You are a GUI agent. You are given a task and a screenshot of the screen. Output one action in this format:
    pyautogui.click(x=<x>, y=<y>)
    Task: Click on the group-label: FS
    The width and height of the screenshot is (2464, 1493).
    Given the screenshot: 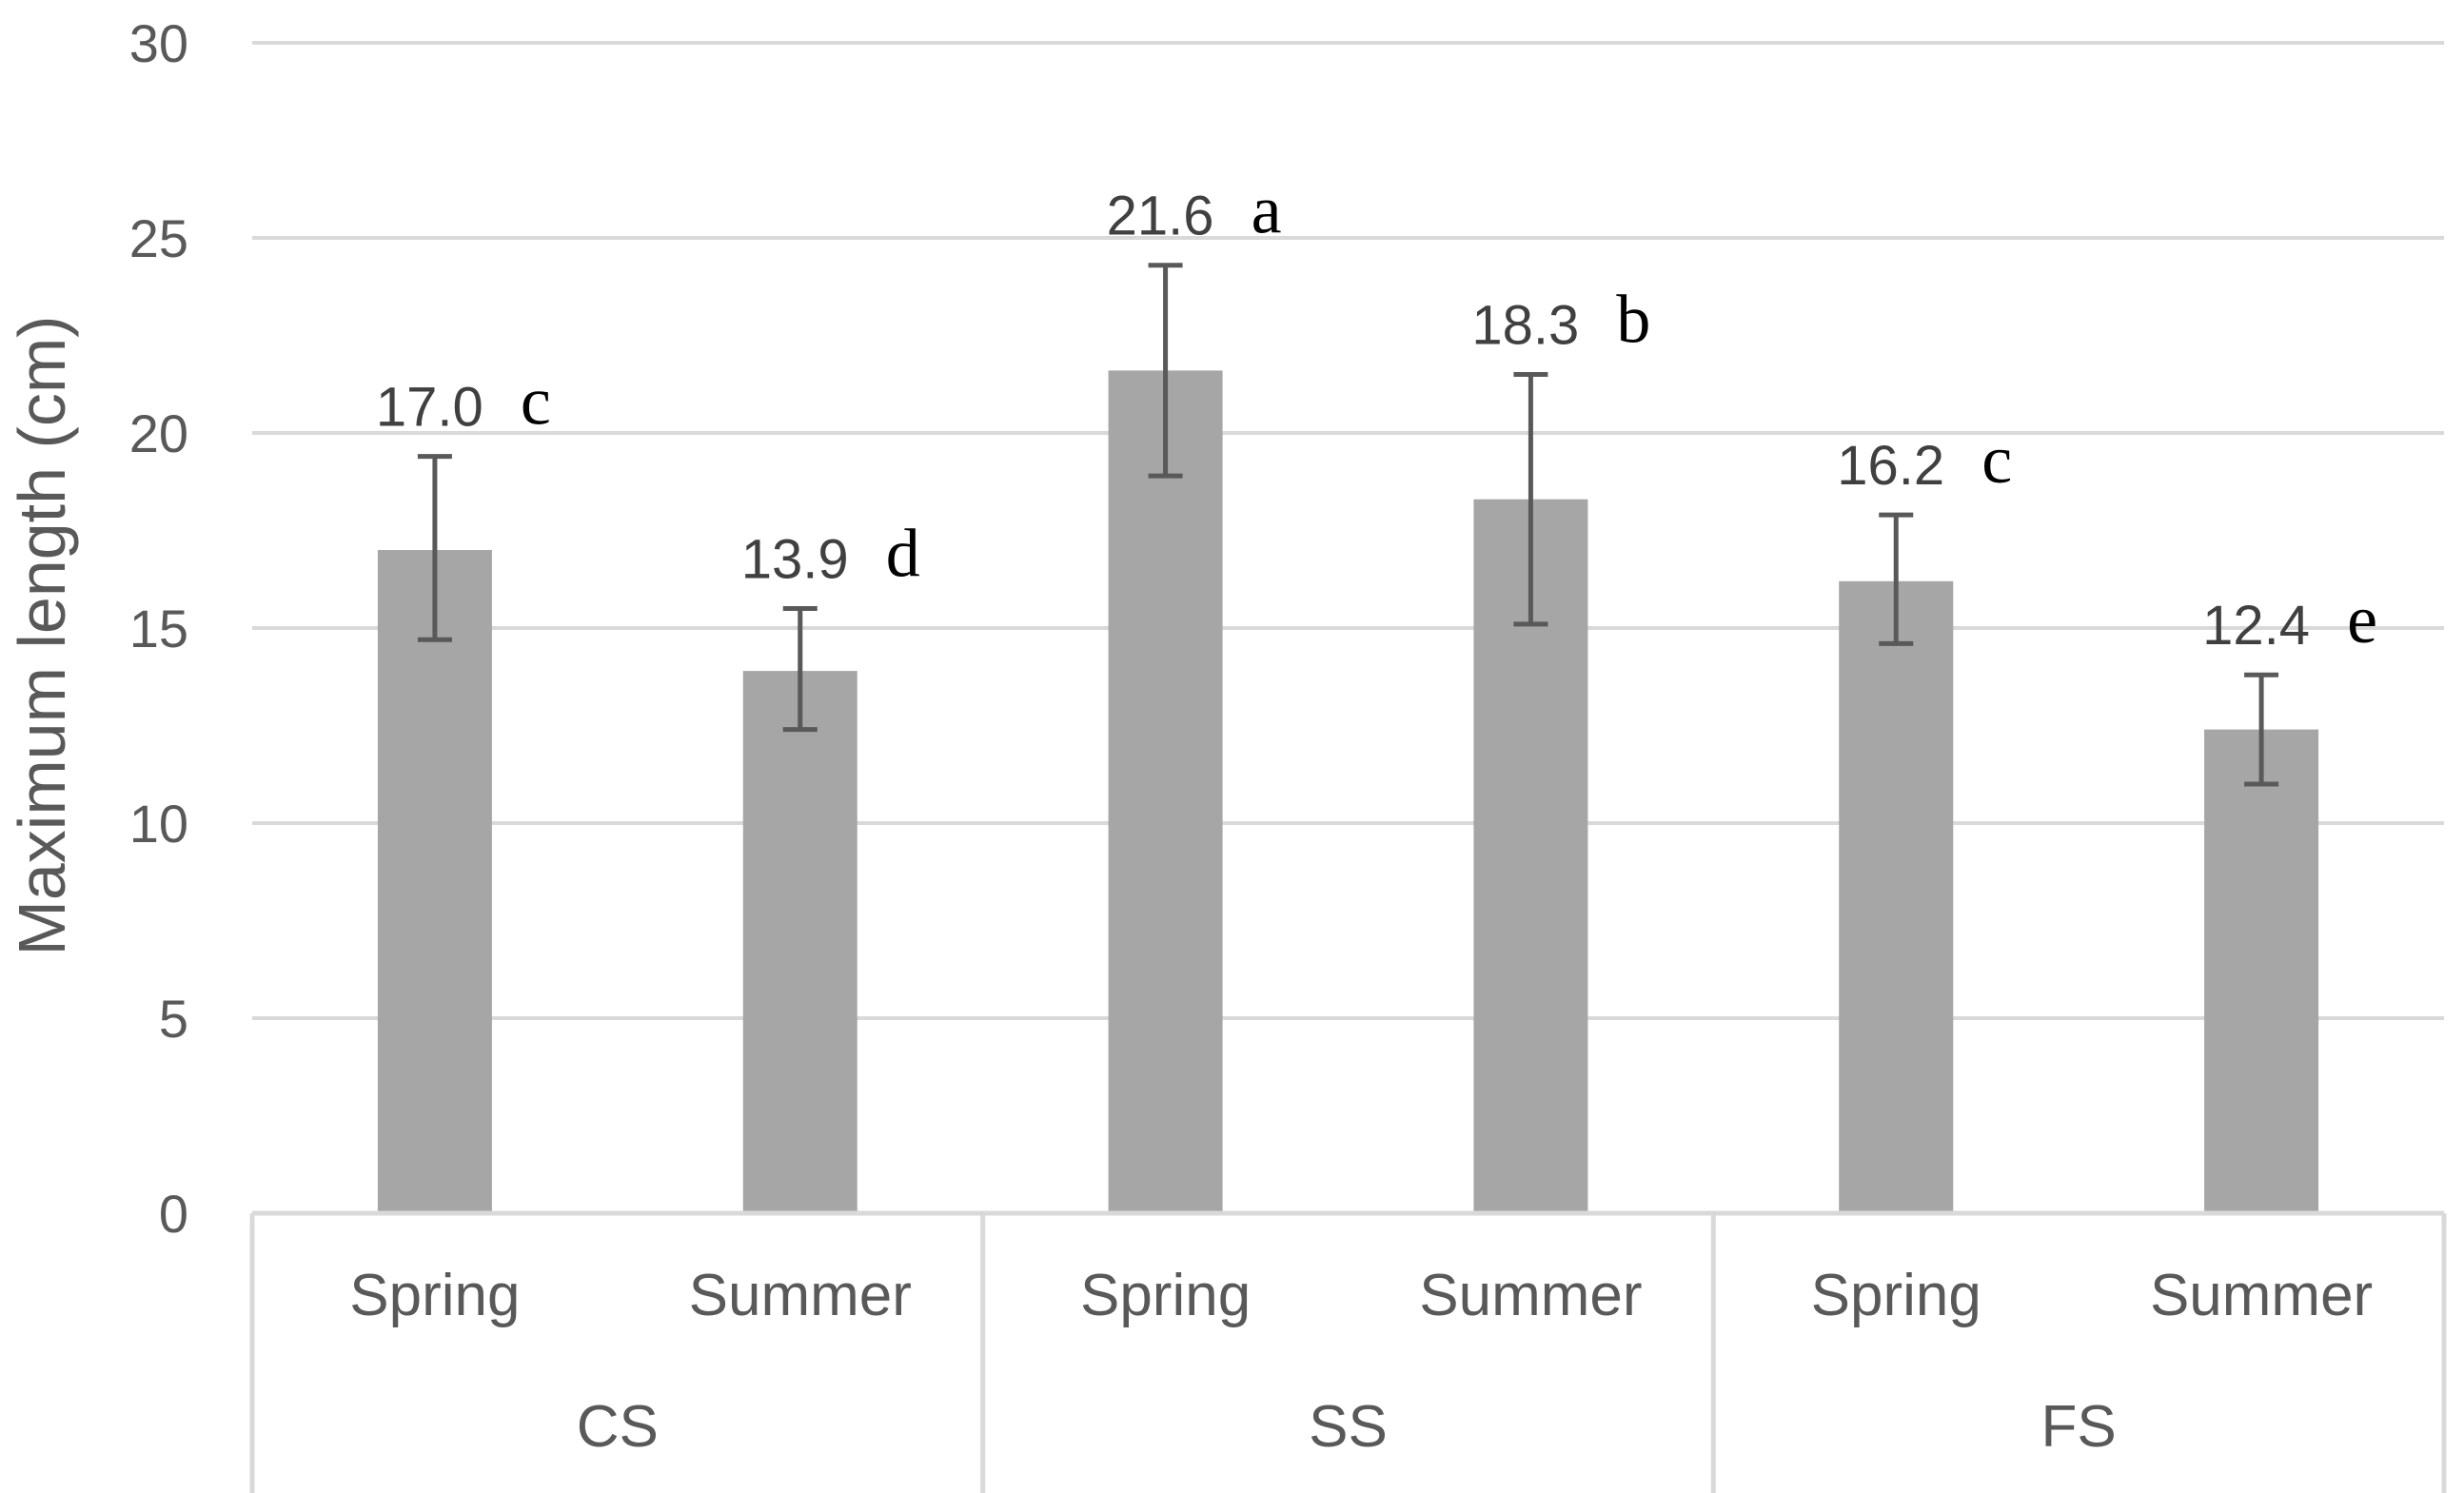 What is the action you would take?
    pyautogui.click(x=2079, y=1427)
    